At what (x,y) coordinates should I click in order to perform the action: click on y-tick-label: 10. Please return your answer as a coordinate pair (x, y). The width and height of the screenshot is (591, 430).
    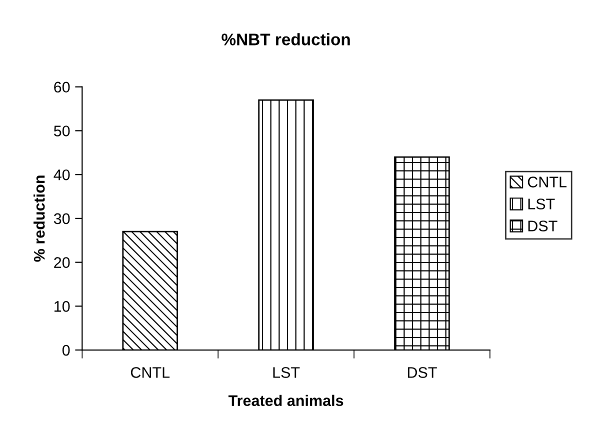
    Looking at the image, I should click on (62, 306).